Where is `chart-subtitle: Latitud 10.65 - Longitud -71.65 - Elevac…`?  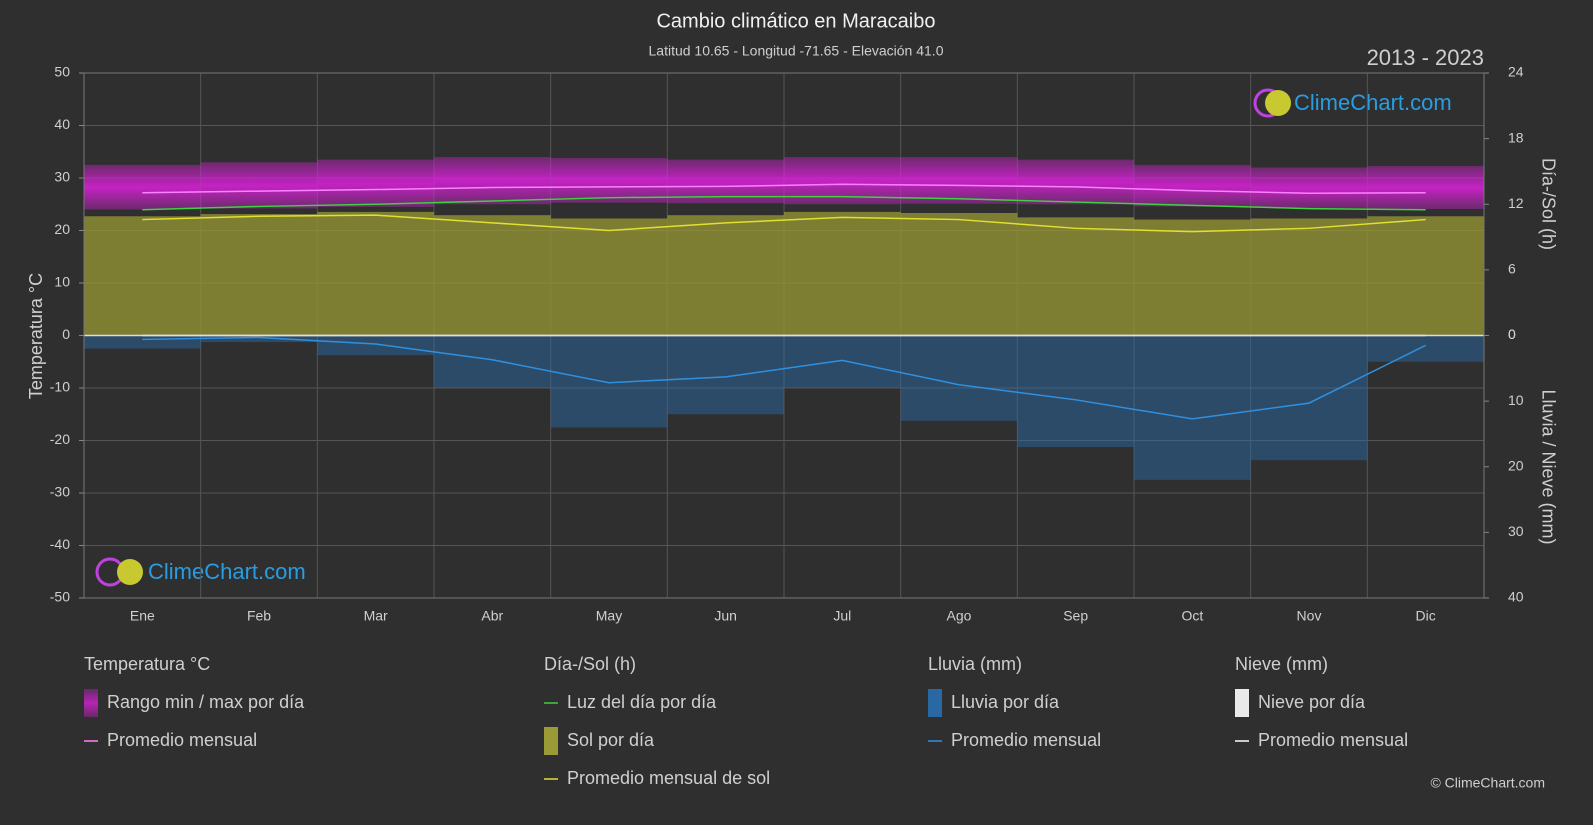
chart-subtitle: Latitud 10.65 - Longitud -71.65 - Elevac… is located at coordinates (796, 51).